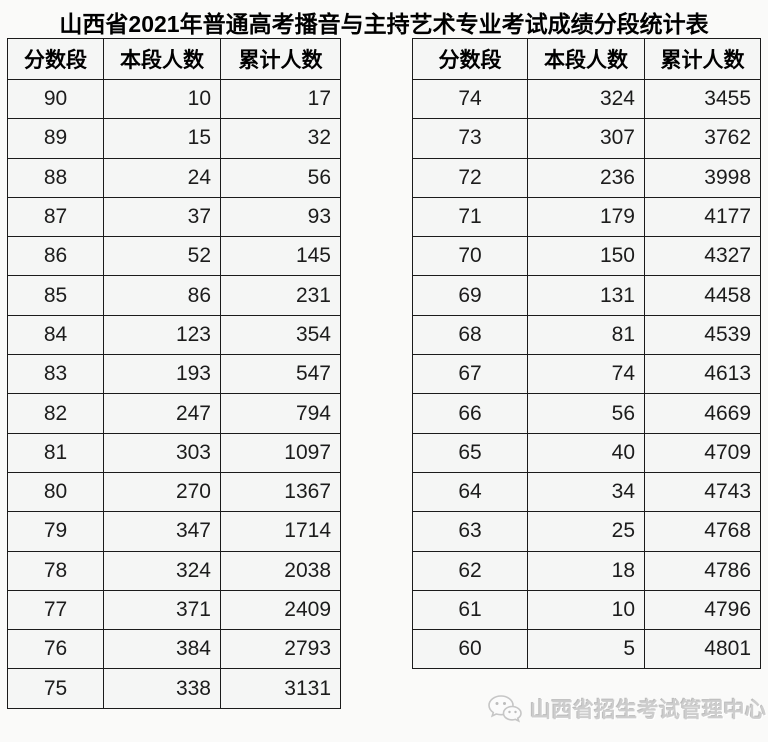 This screenshot has width=768, height=742. I want to click on cell-score-band: 62, so click(470, 570).